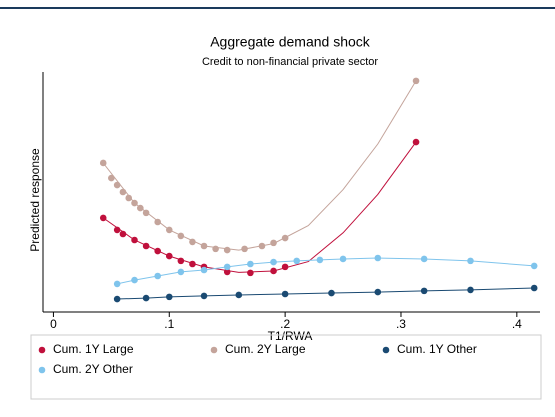  I want to click on legend-label: Cum. 1Y Other, so click(437, 349).